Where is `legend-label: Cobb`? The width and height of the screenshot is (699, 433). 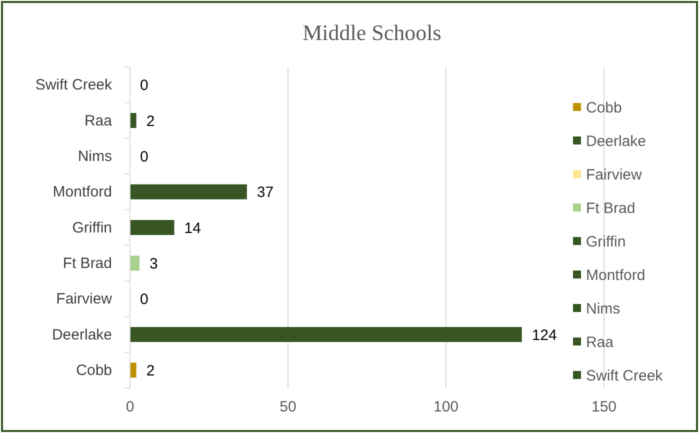
legend-label: Cobb is located at coordinates (604, 107).